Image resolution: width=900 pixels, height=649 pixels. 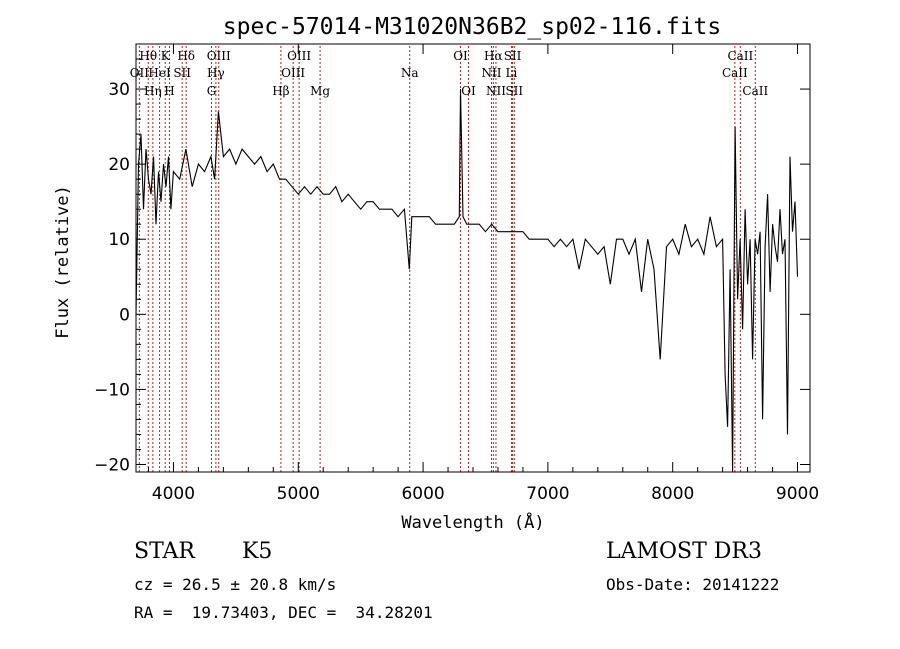 I want to click on line-label-18: Hα, so click(x=493, y=56).